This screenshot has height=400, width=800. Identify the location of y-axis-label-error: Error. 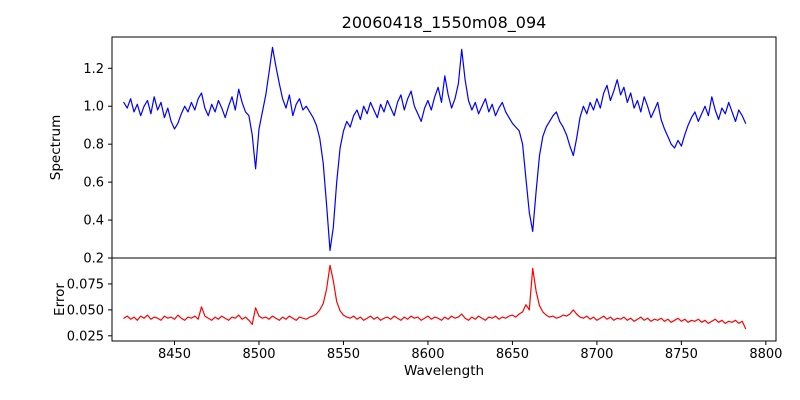
(60, 299).